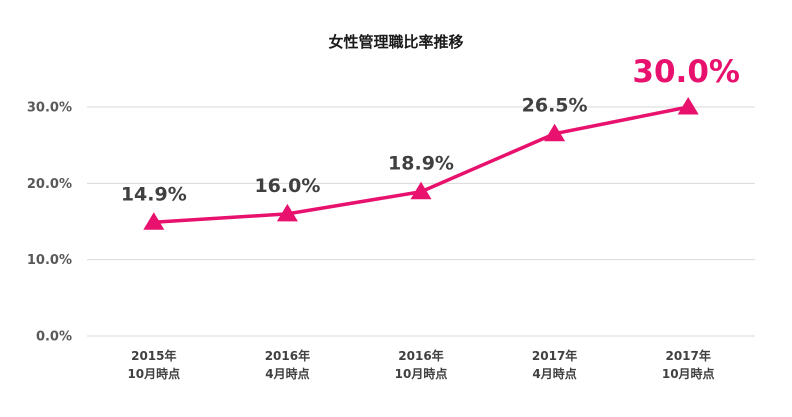 The width and height of the screenshot is (792, 417). What do you see at coordinates (49, 223) in the screenshot?
I see `y-axis: 0.0% 10.0% 20.0% 30.0%` at bounding box center [49, 223].